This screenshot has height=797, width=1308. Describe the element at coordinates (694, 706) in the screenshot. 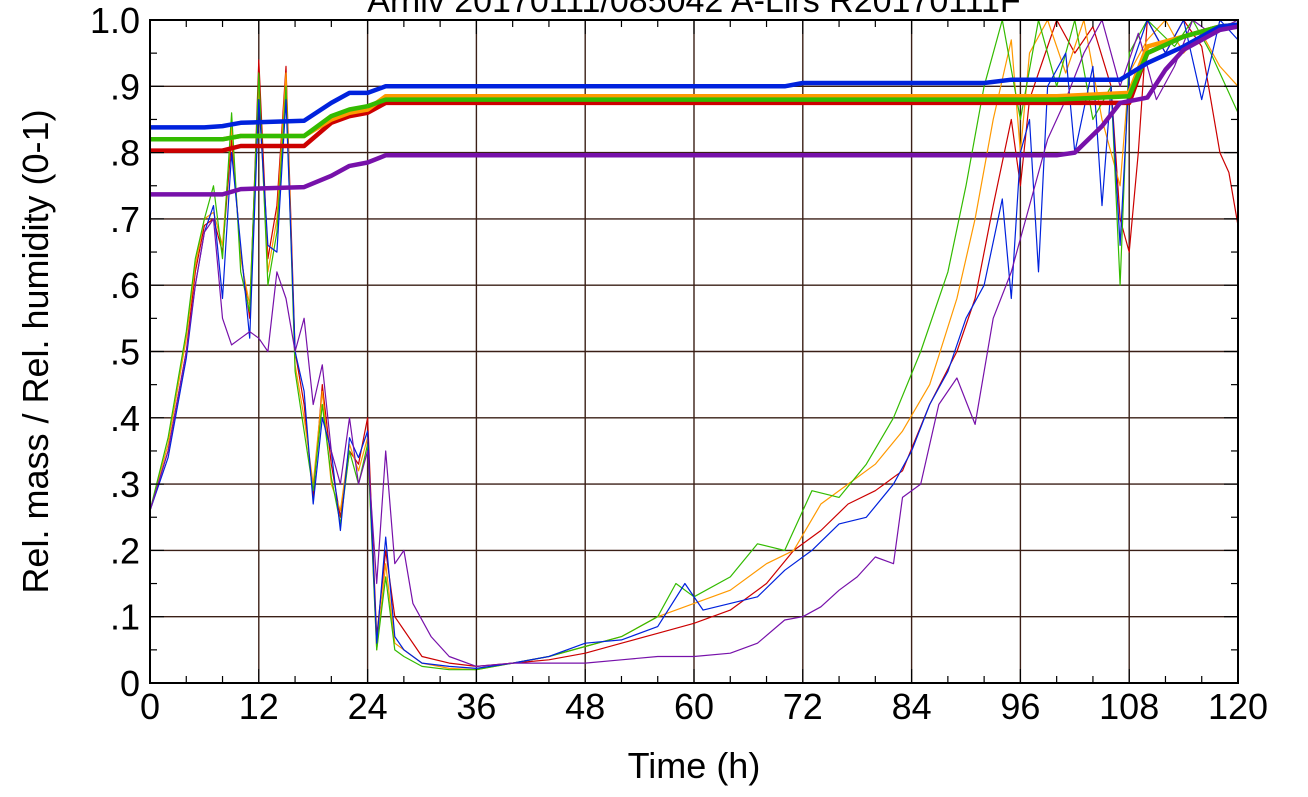

I see `x-tick-label: 60` at that location.